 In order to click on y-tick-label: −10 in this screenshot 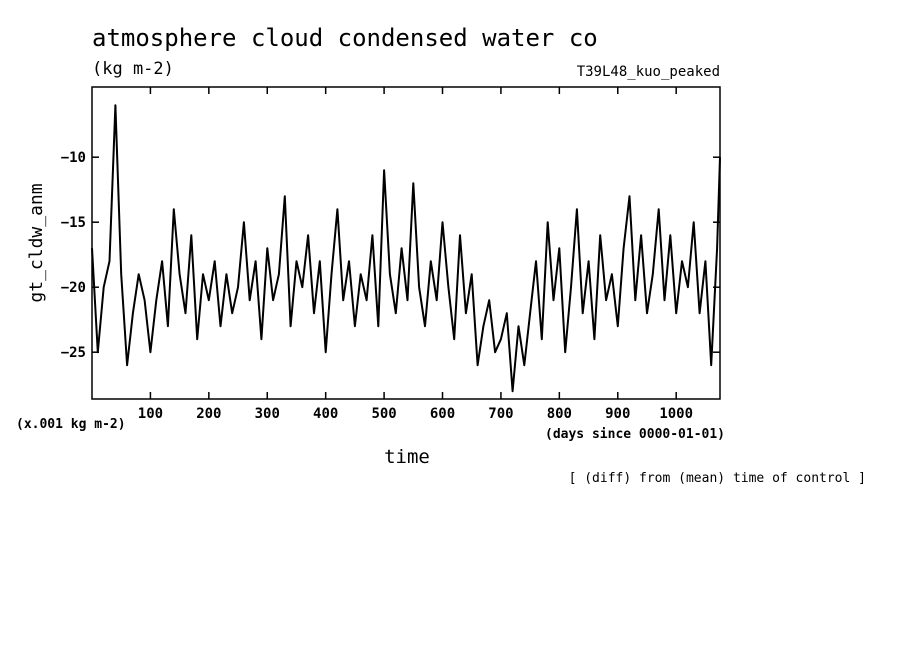, I will do `click(73, 158)`.